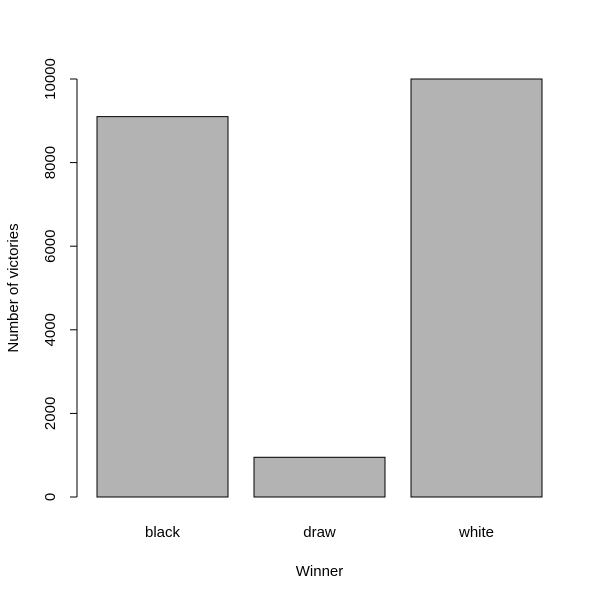 Image resolution: width=600 pixels, height=600 pixels. What do you see at coordinates (60, 279) in the screenshot?
I see `y-axis: 0 2000 4000 6000 8000 10000` at bounding box center [60, 279].